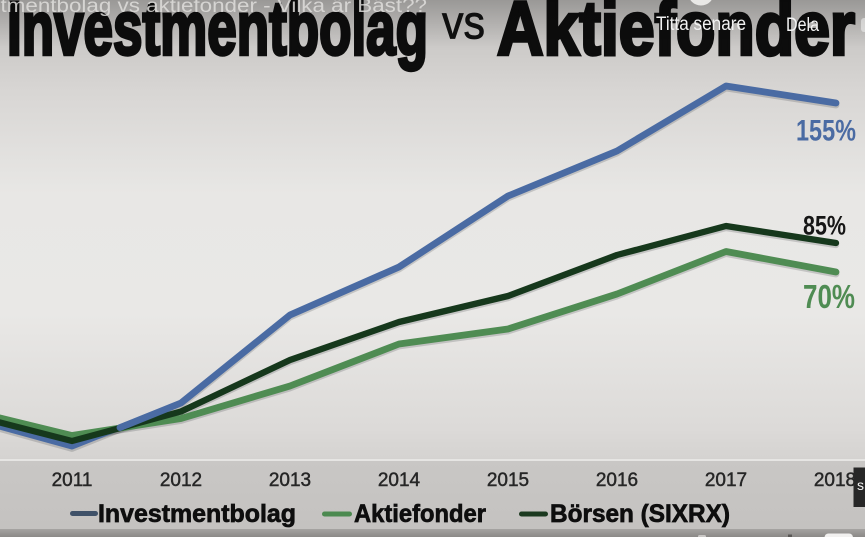 The height and width of the screenshot is (537, 865). Describe the element at coordinates (826, 131) in the screenshot. I see `svg-text: 155%` at that location.